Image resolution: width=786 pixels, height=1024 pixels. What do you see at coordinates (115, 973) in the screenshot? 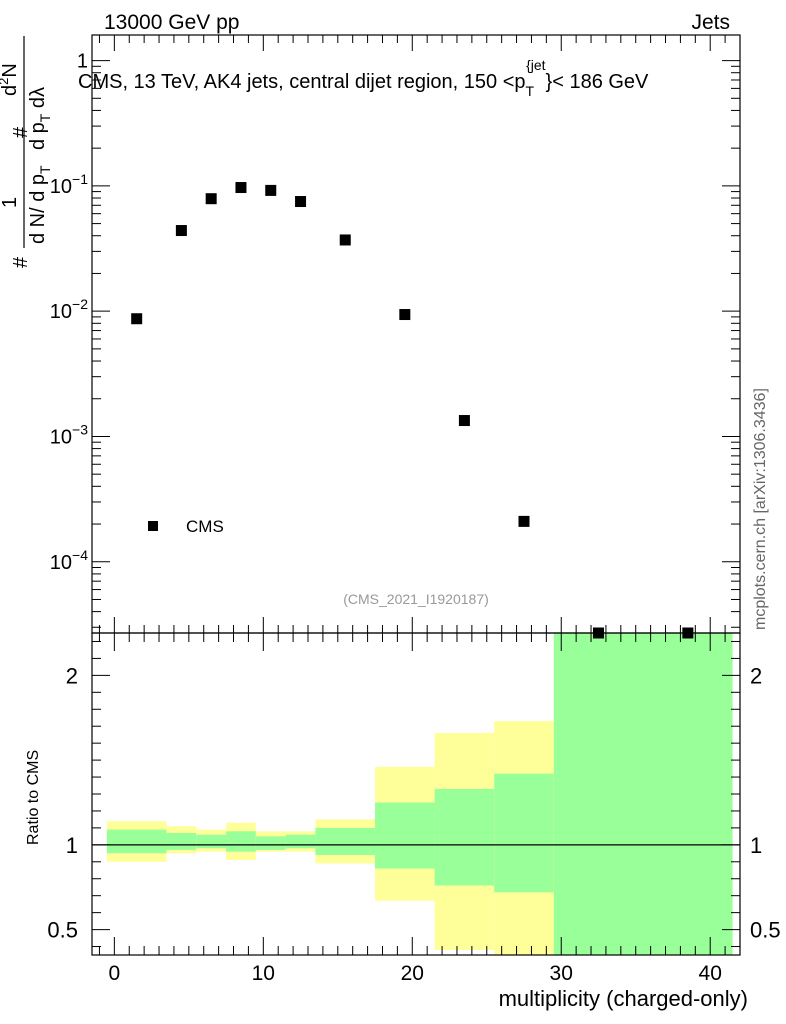
I see `xtick-label-0: 0` at bounding box center [115, 973].